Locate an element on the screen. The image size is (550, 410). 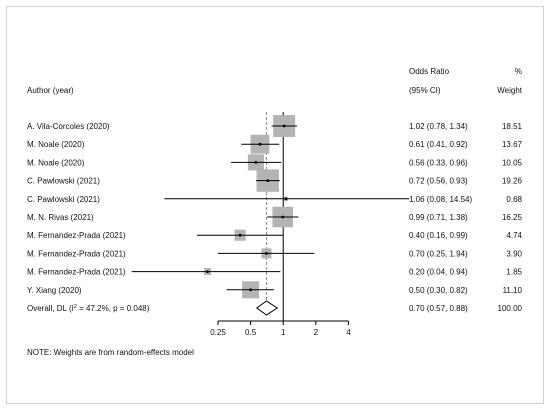
study-ci-text: 0.72 (0.56, 0.93) is located at coordinates (438, 181).